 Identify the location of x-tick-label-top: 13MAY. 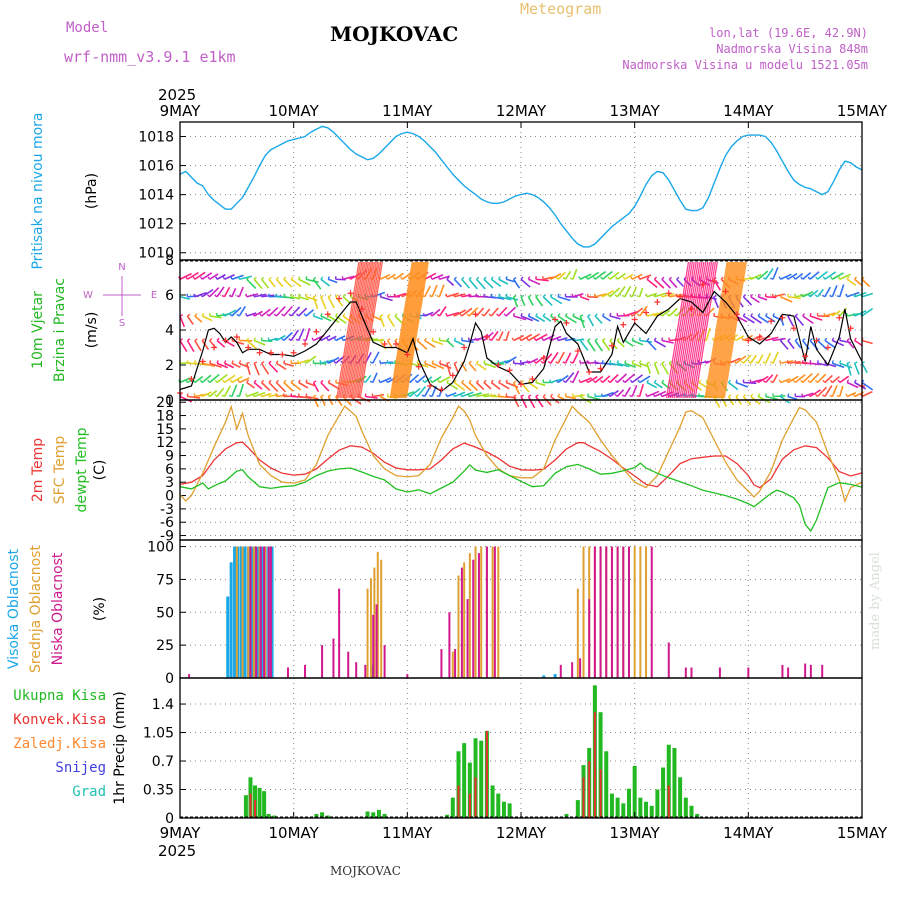
(635, 111).